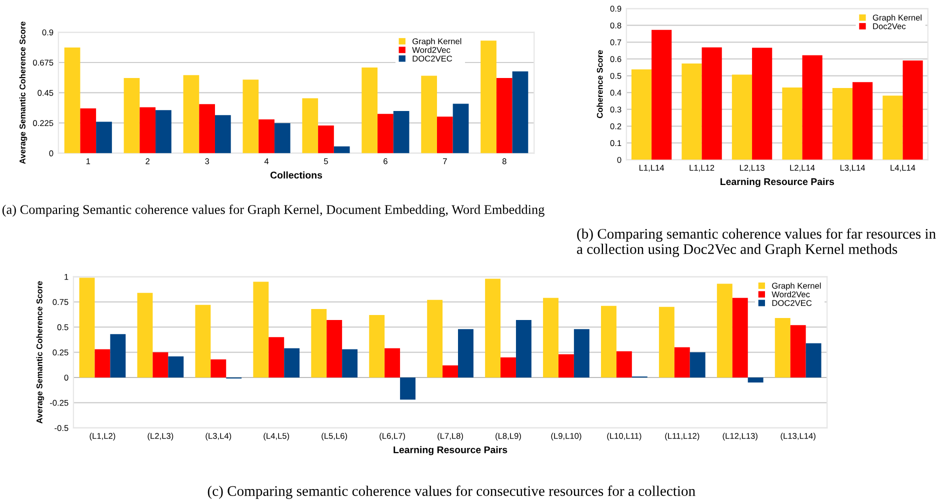 This screenshot has width=942, height=504. What do you see at coordinates (682, 436) in the screenshot?
I see `x-tick-label: (L11,L12)` at bounding box center [682, 436].